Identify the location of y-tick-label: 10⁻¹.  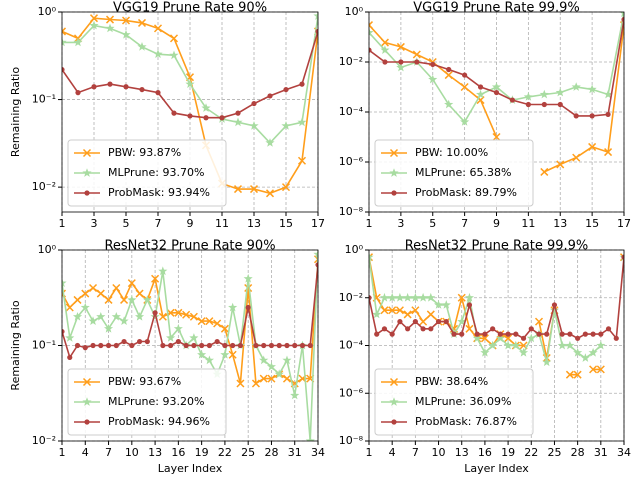
(44, 99).